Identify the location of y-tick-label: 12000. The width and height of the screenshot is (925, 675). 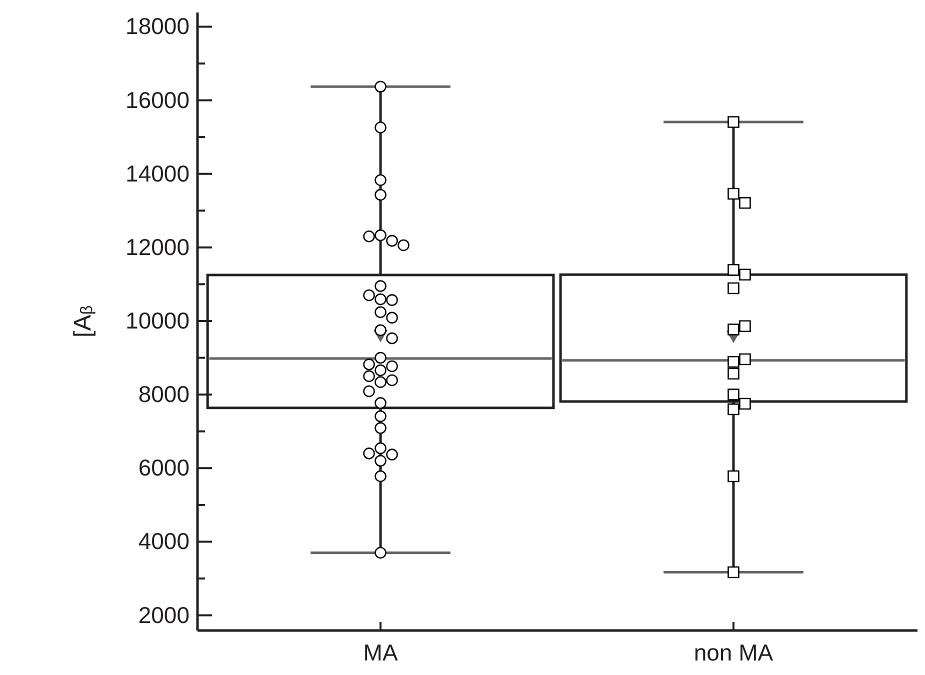
(158, 247).